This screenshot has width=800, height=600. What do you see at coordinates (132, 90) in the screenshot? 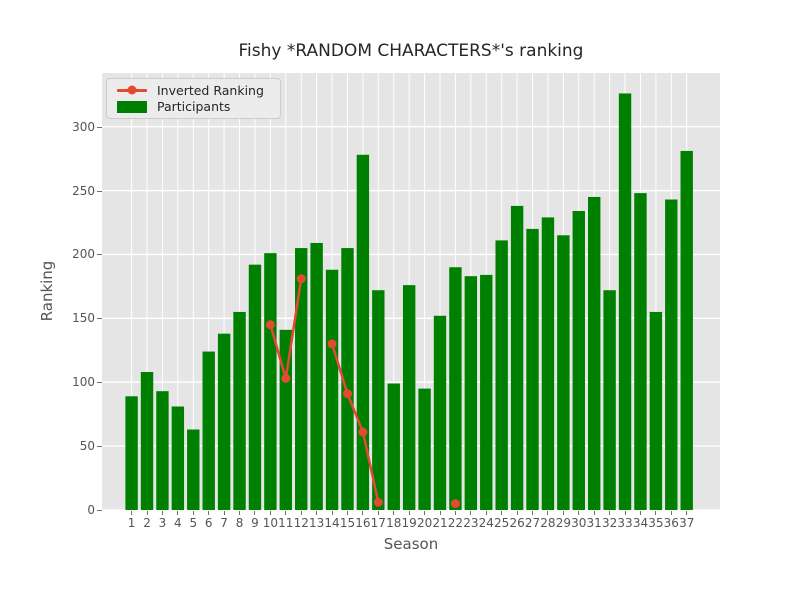
I see `legend-line-sample` at bounding box center [132, 90].